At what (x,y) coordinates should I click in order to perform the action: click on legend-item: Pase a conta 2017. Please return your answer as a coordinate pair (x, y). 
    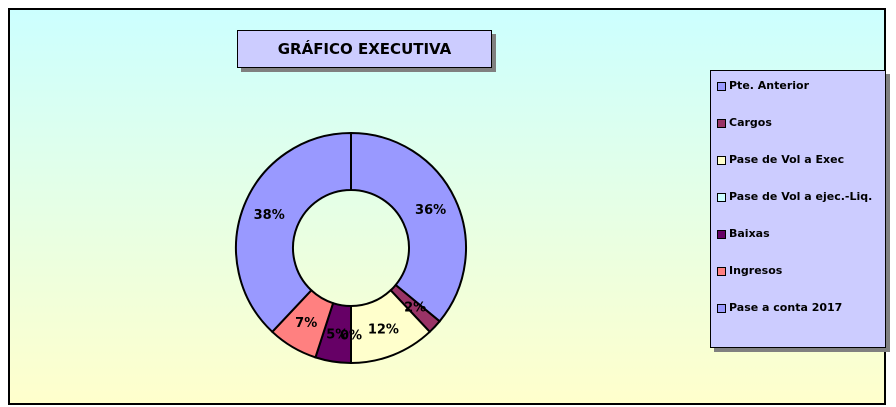
    Looking at the image, I should click on (798, 319).